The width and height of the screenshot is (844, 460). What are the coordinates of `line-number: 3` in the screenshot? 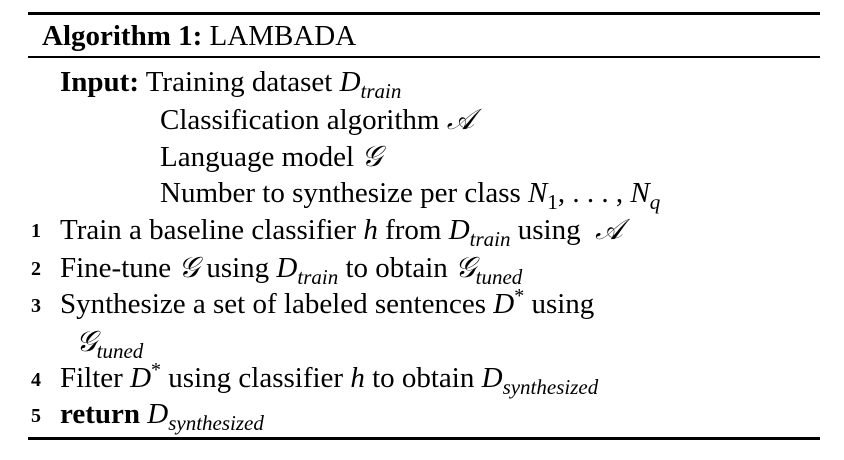 It's located at (36, 306).